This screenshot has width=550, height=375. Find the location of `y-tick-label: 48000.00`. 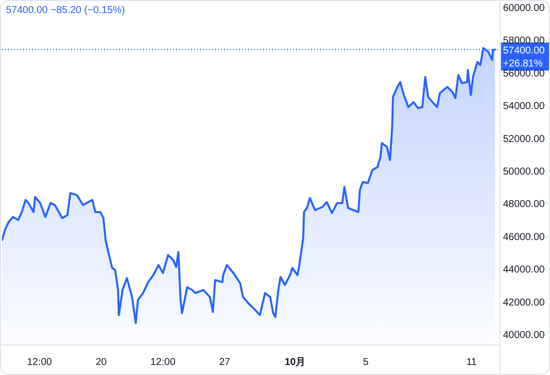

y-tick-label: 48000.00 is located at coordinates (524, 204).